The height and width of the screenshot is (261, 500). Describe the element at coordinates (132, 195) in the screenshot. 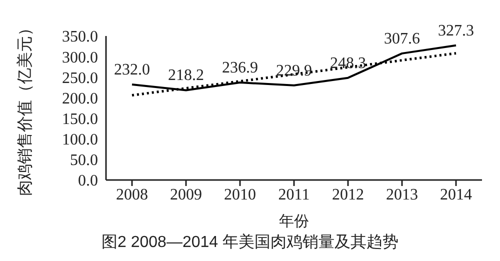

I see `x-tick-label: 2008` at that location.